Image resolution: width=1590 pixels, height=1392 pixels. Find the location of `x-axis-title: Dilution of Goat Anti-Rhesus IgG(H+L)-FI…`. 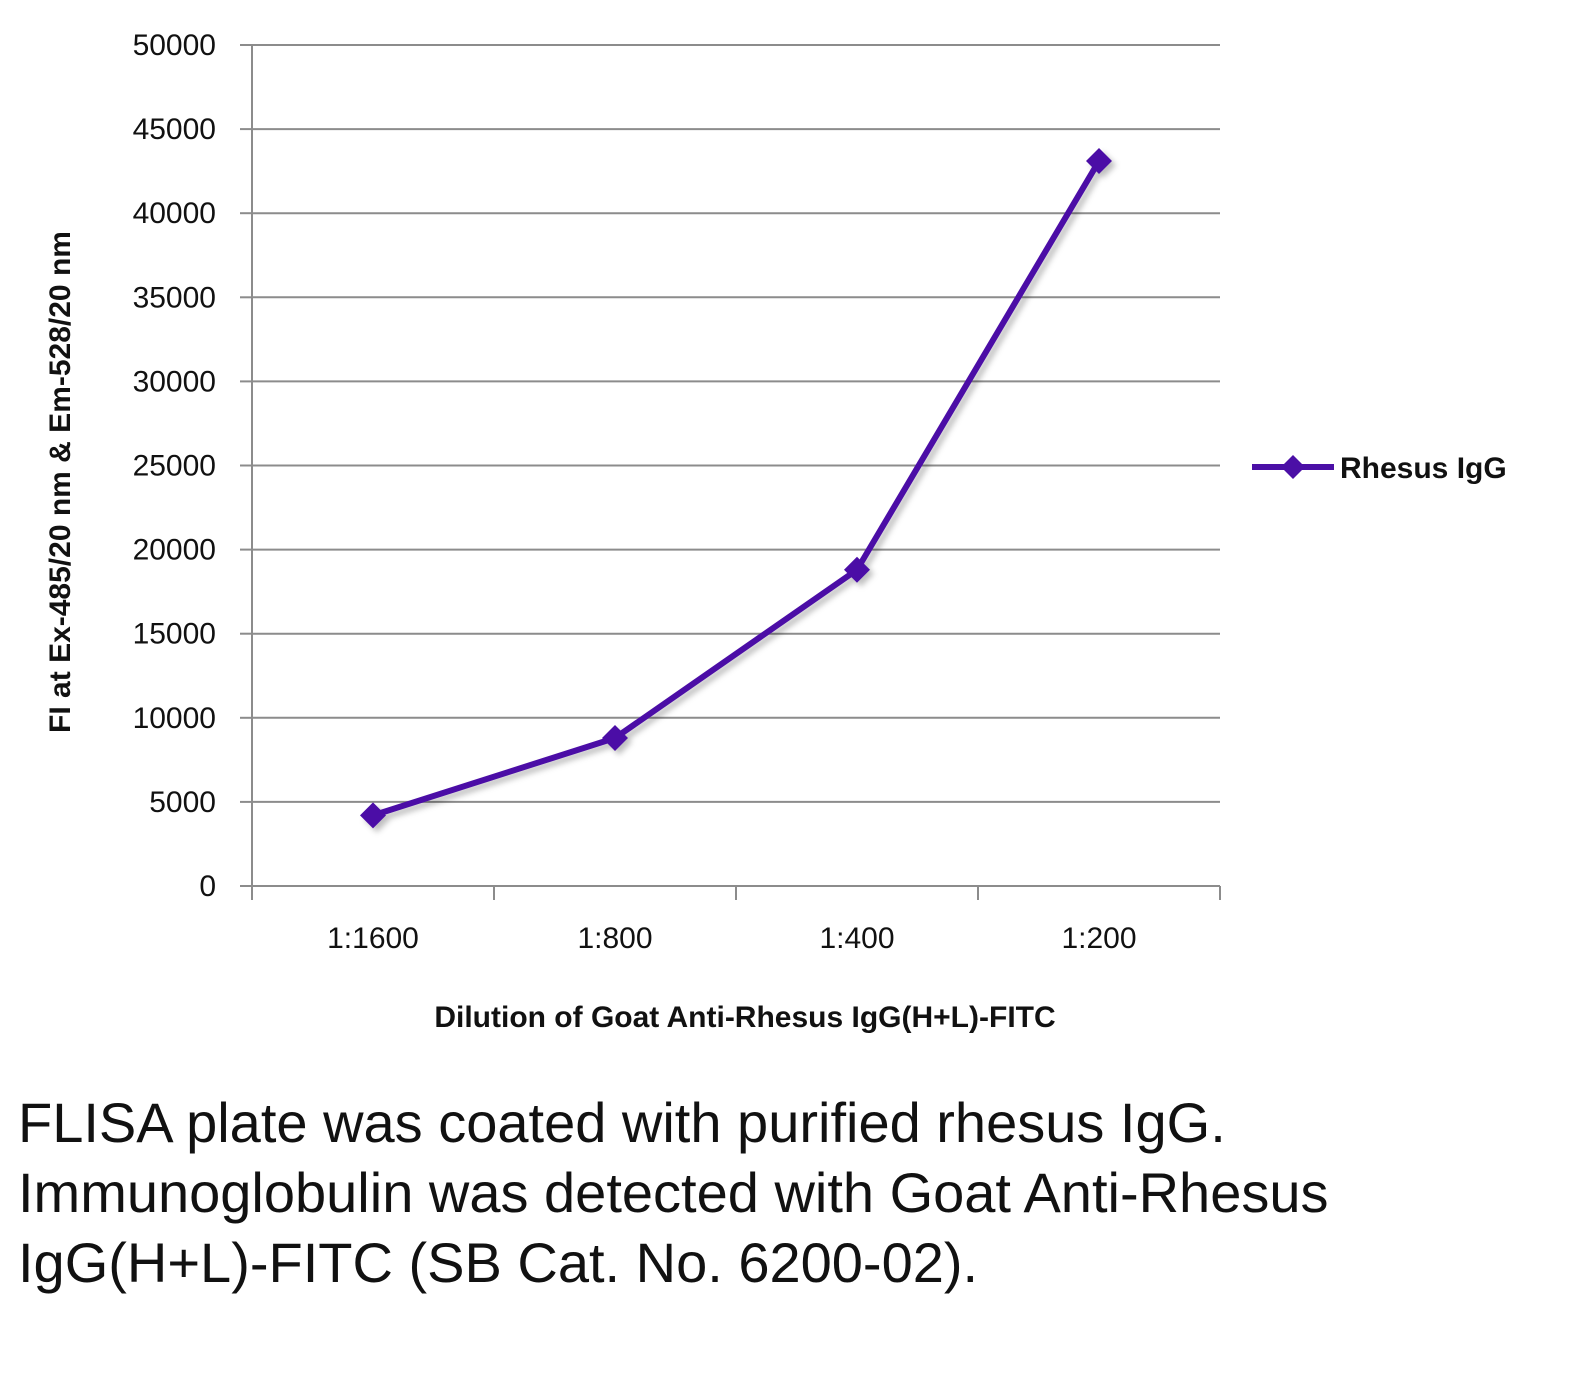

x-axis-title: Dilution of Goat Anti-Rhesus IgG(H+L)-FI… is located at coordinates (744, 1017).